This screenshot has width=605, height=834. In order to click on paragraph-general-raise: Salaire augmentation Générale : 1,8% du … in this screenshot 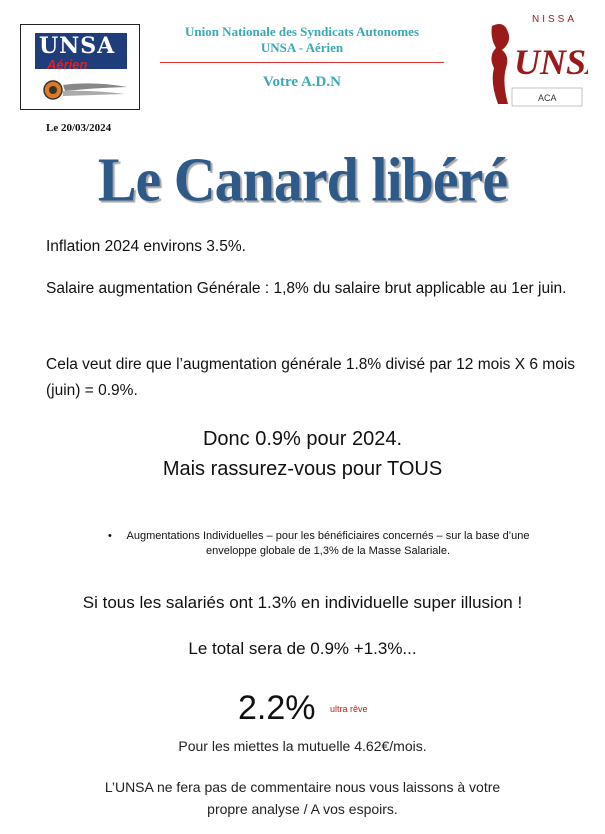, I will do `click(306, 288)`.